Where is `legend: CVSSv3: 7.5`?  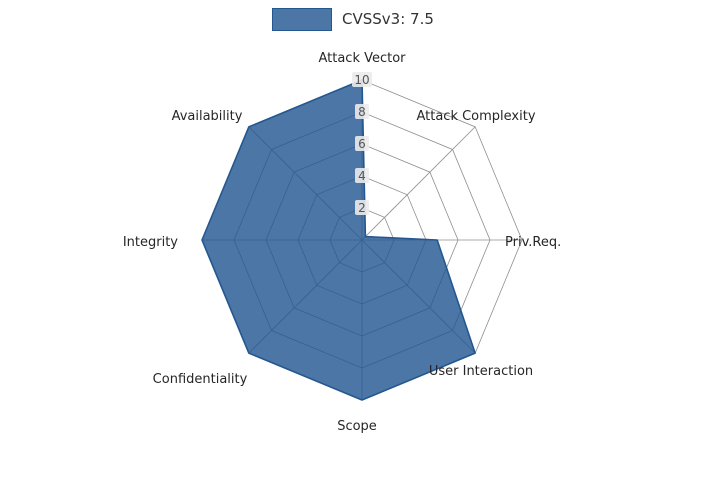
legend: CVSSv3: 7.5 is located at coordinates (353, 19).